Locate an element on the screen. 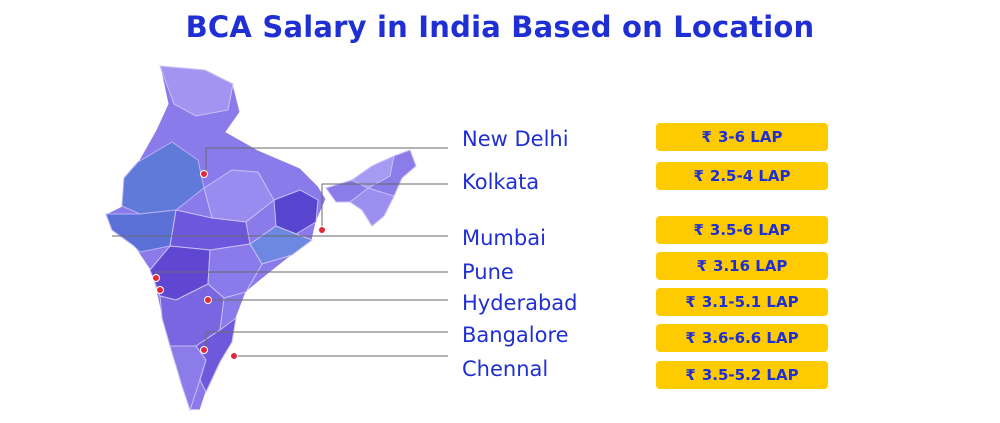 This screenshot has height=423, width=1000. marker-mumbai is located at coordinates (156, 278).